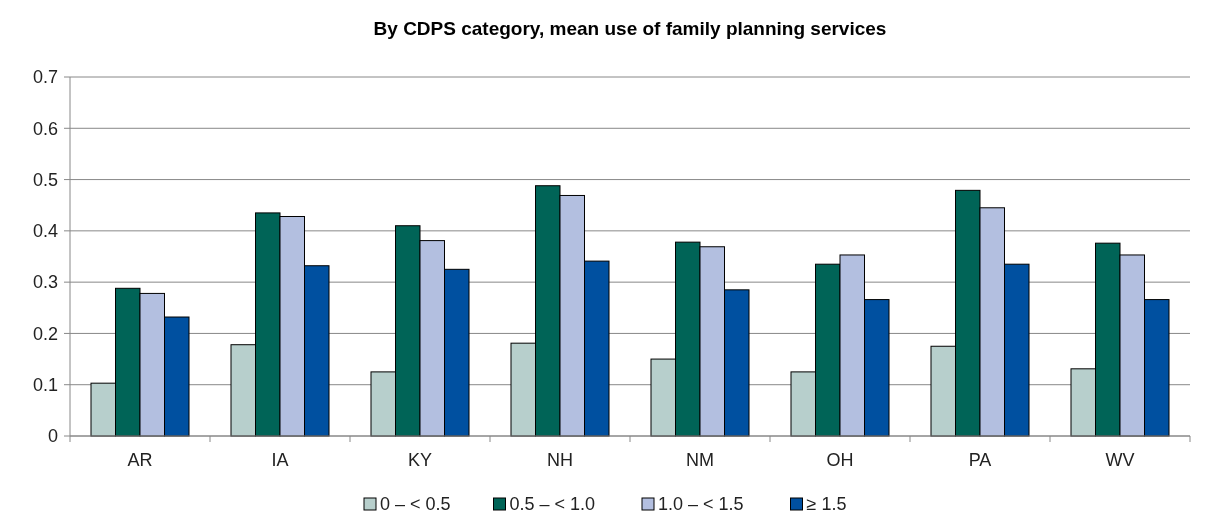  What do you see at coordinates (700, 460) in the screenshot?
I see `x-tick-label: NM` at bounding box center [700, 460].